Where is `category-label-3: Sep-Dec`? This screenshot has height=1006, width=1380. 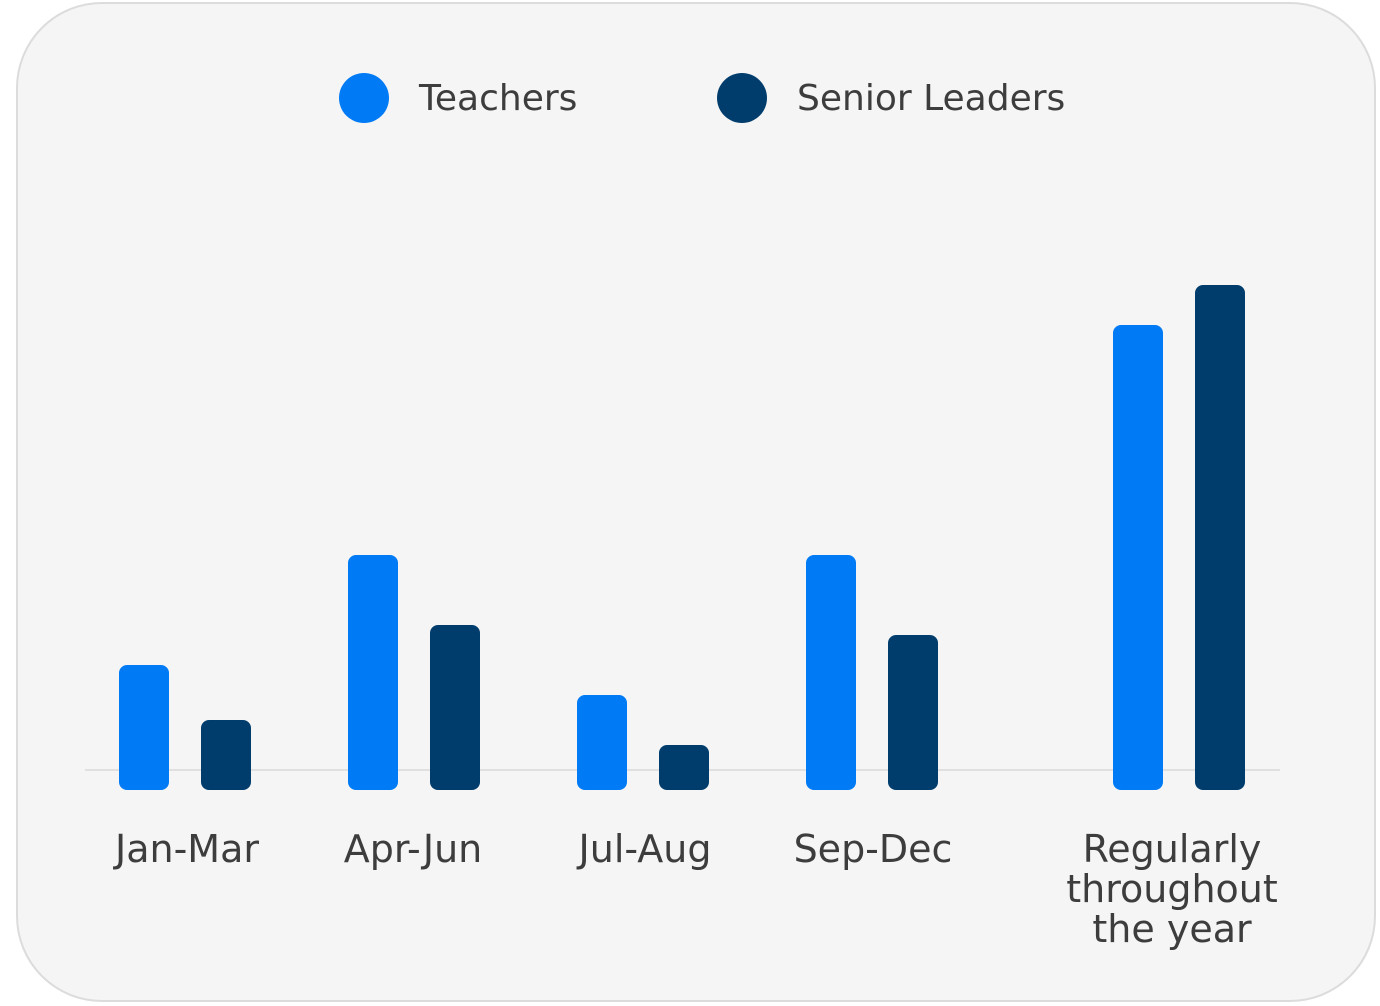
category-label-3: Sep-Dec is located at coordinates (873, 849).